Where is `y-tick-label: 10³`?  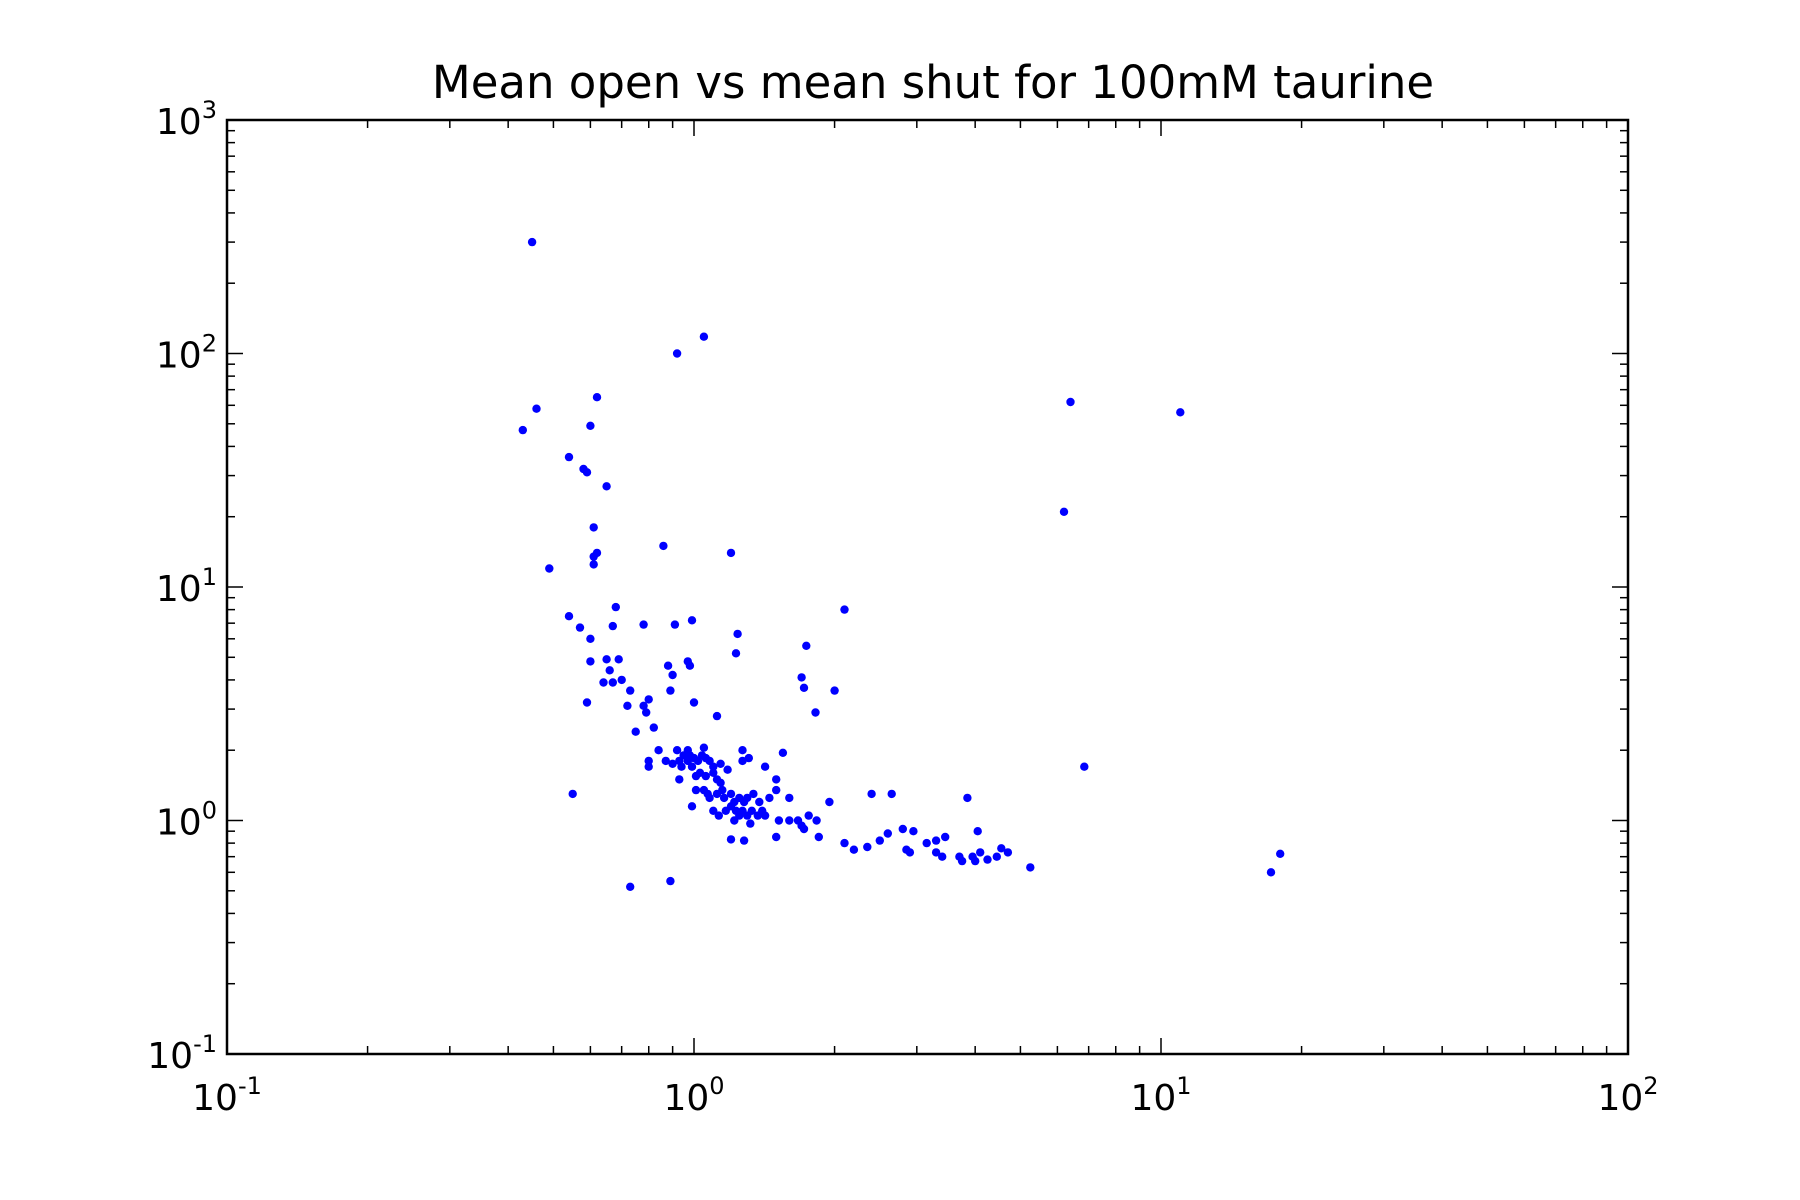 y-tick-label: 10³ is located at coordinates (186, 119).